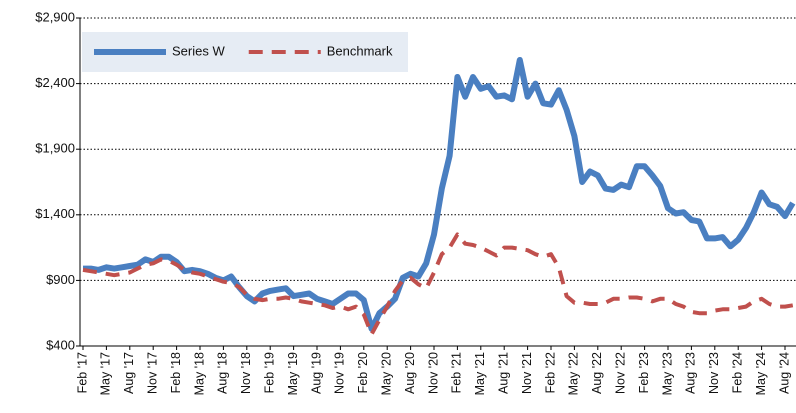  What do you see at coordinates (410, 373) in the screenshot?
I see `x-tick-label: Aug '20` at bounding box center [410, 373].